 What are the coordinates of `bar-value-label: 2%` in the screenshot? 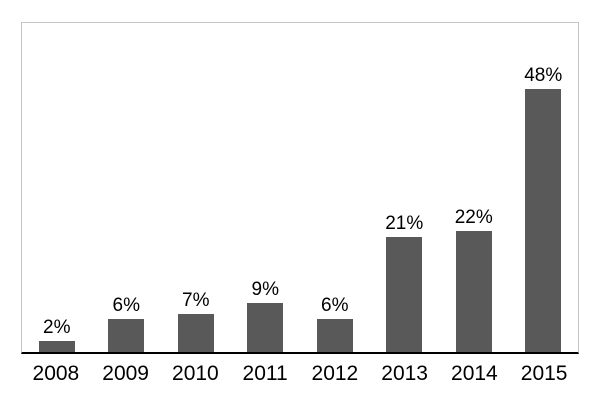 It's located at (57, 328).